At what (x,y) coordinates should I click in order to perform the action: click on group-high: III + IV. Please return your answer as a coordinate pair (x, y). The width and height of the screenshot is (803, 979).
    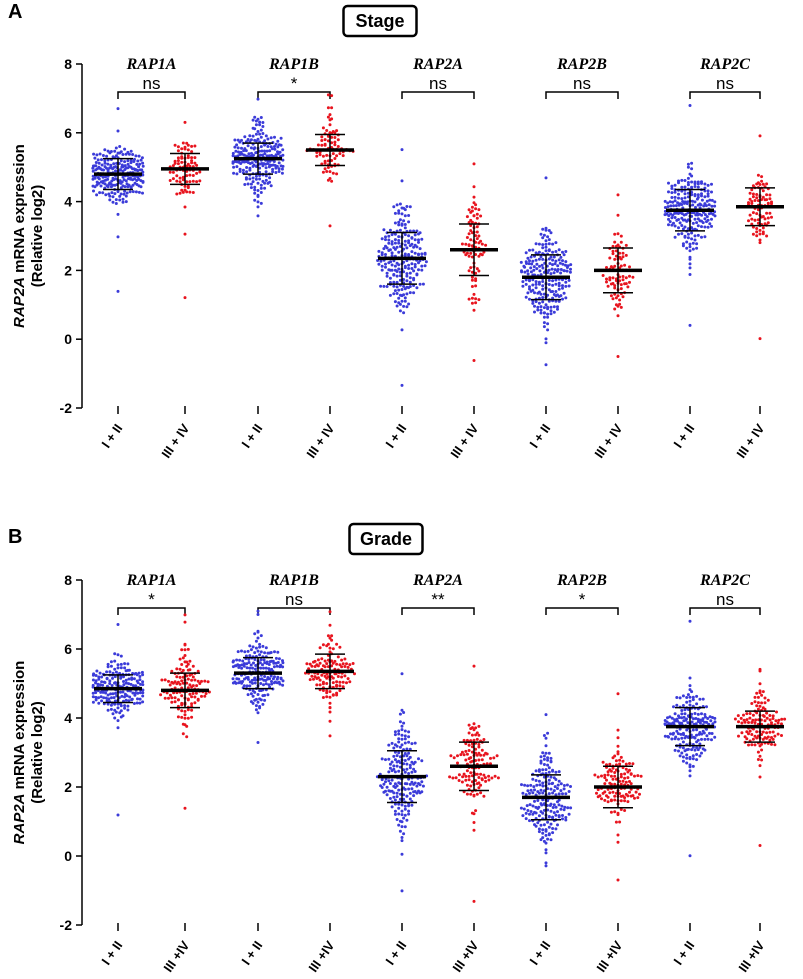
    Looking at the image, I should click on (183, 290).